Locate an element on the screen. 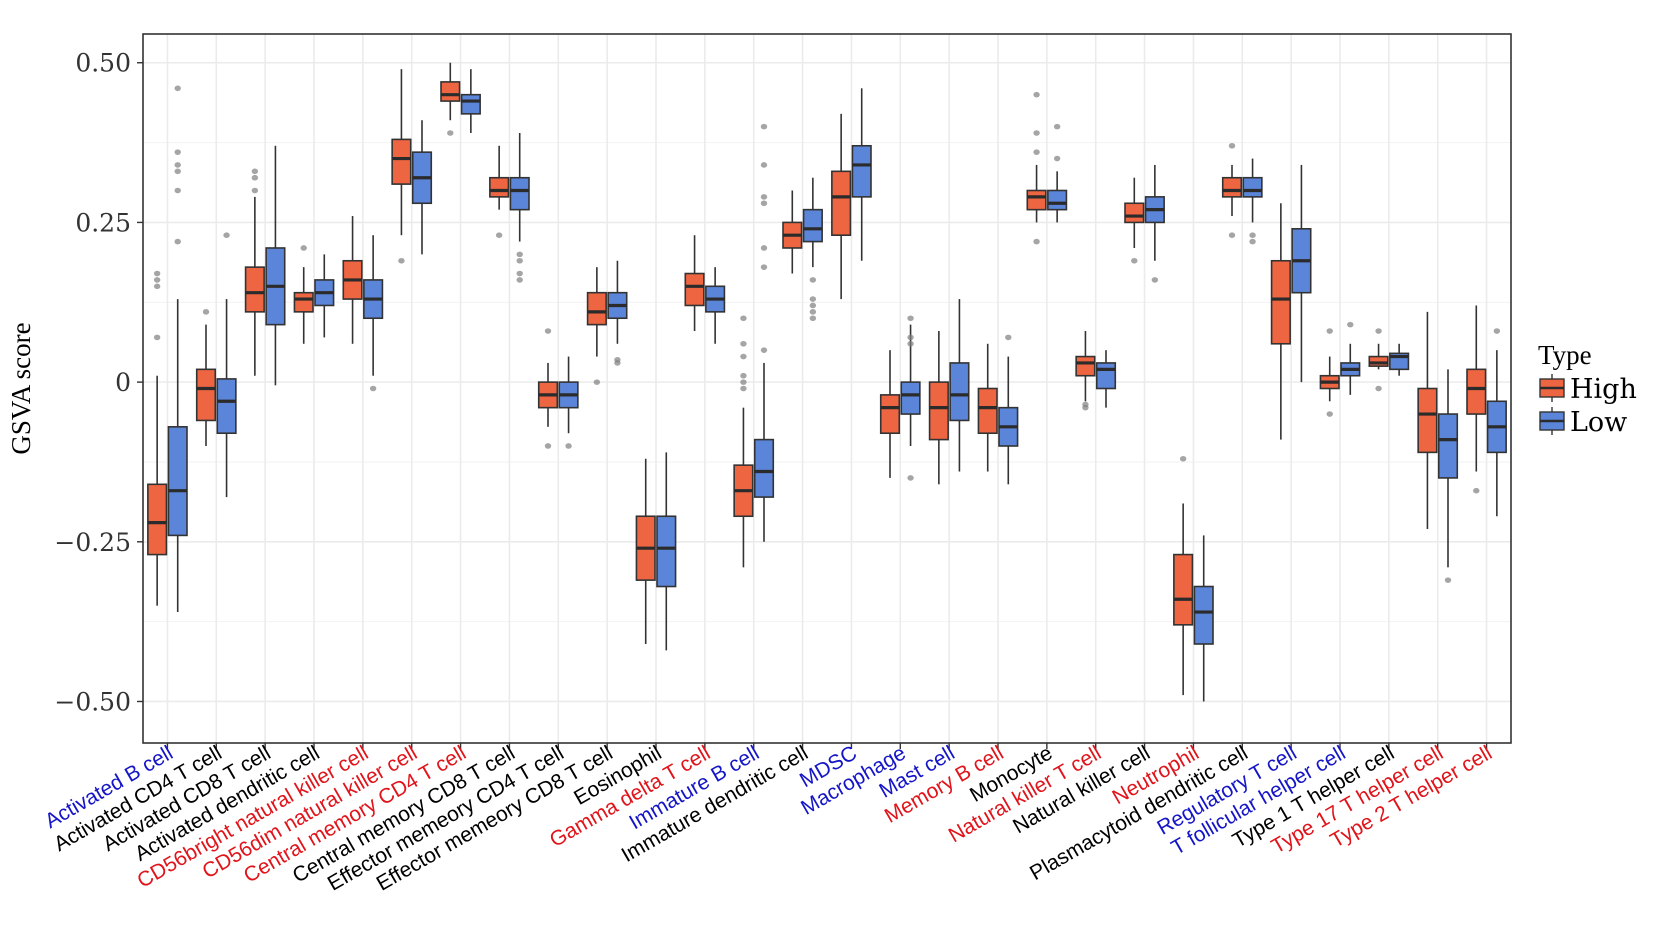 The height and width of the screenshot is (944, 1654). y-axis: 0.50 0.25 0 −0.25 −0.50 is located at coordinates (98, 382).